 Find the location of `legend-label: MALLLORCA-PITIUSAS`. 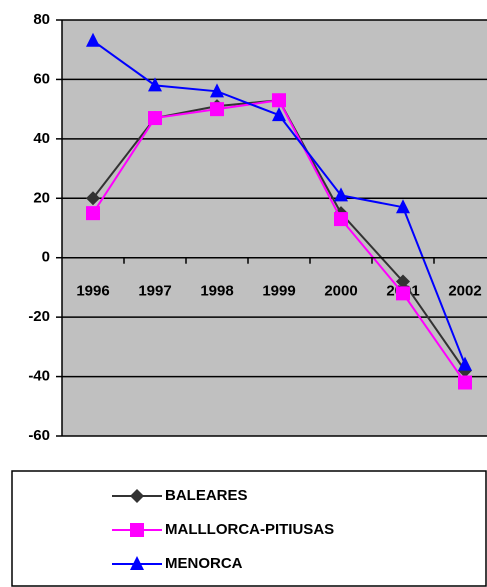

legend-label: MALLLORCA-PITIUSAS is located at coordinates (249, 529).